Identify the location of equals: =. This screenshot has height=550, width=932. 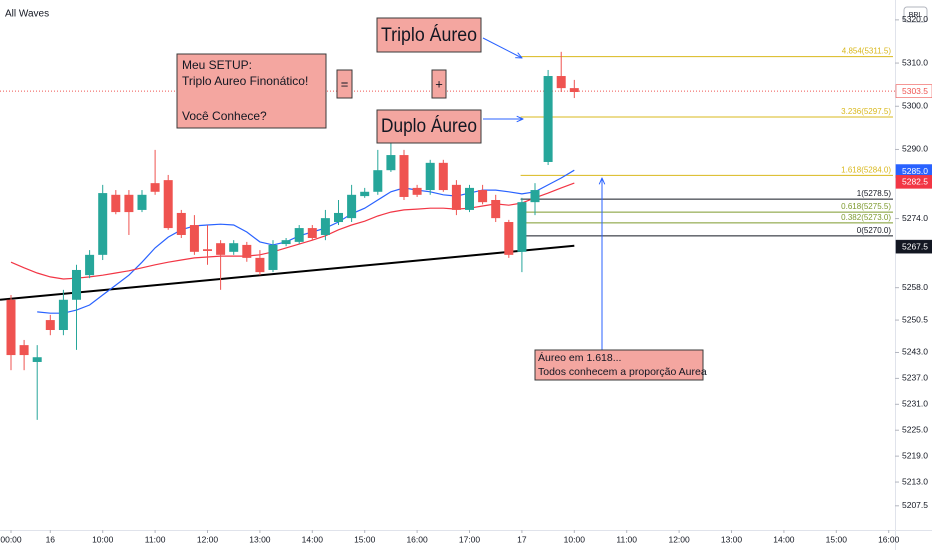
(345, 83).